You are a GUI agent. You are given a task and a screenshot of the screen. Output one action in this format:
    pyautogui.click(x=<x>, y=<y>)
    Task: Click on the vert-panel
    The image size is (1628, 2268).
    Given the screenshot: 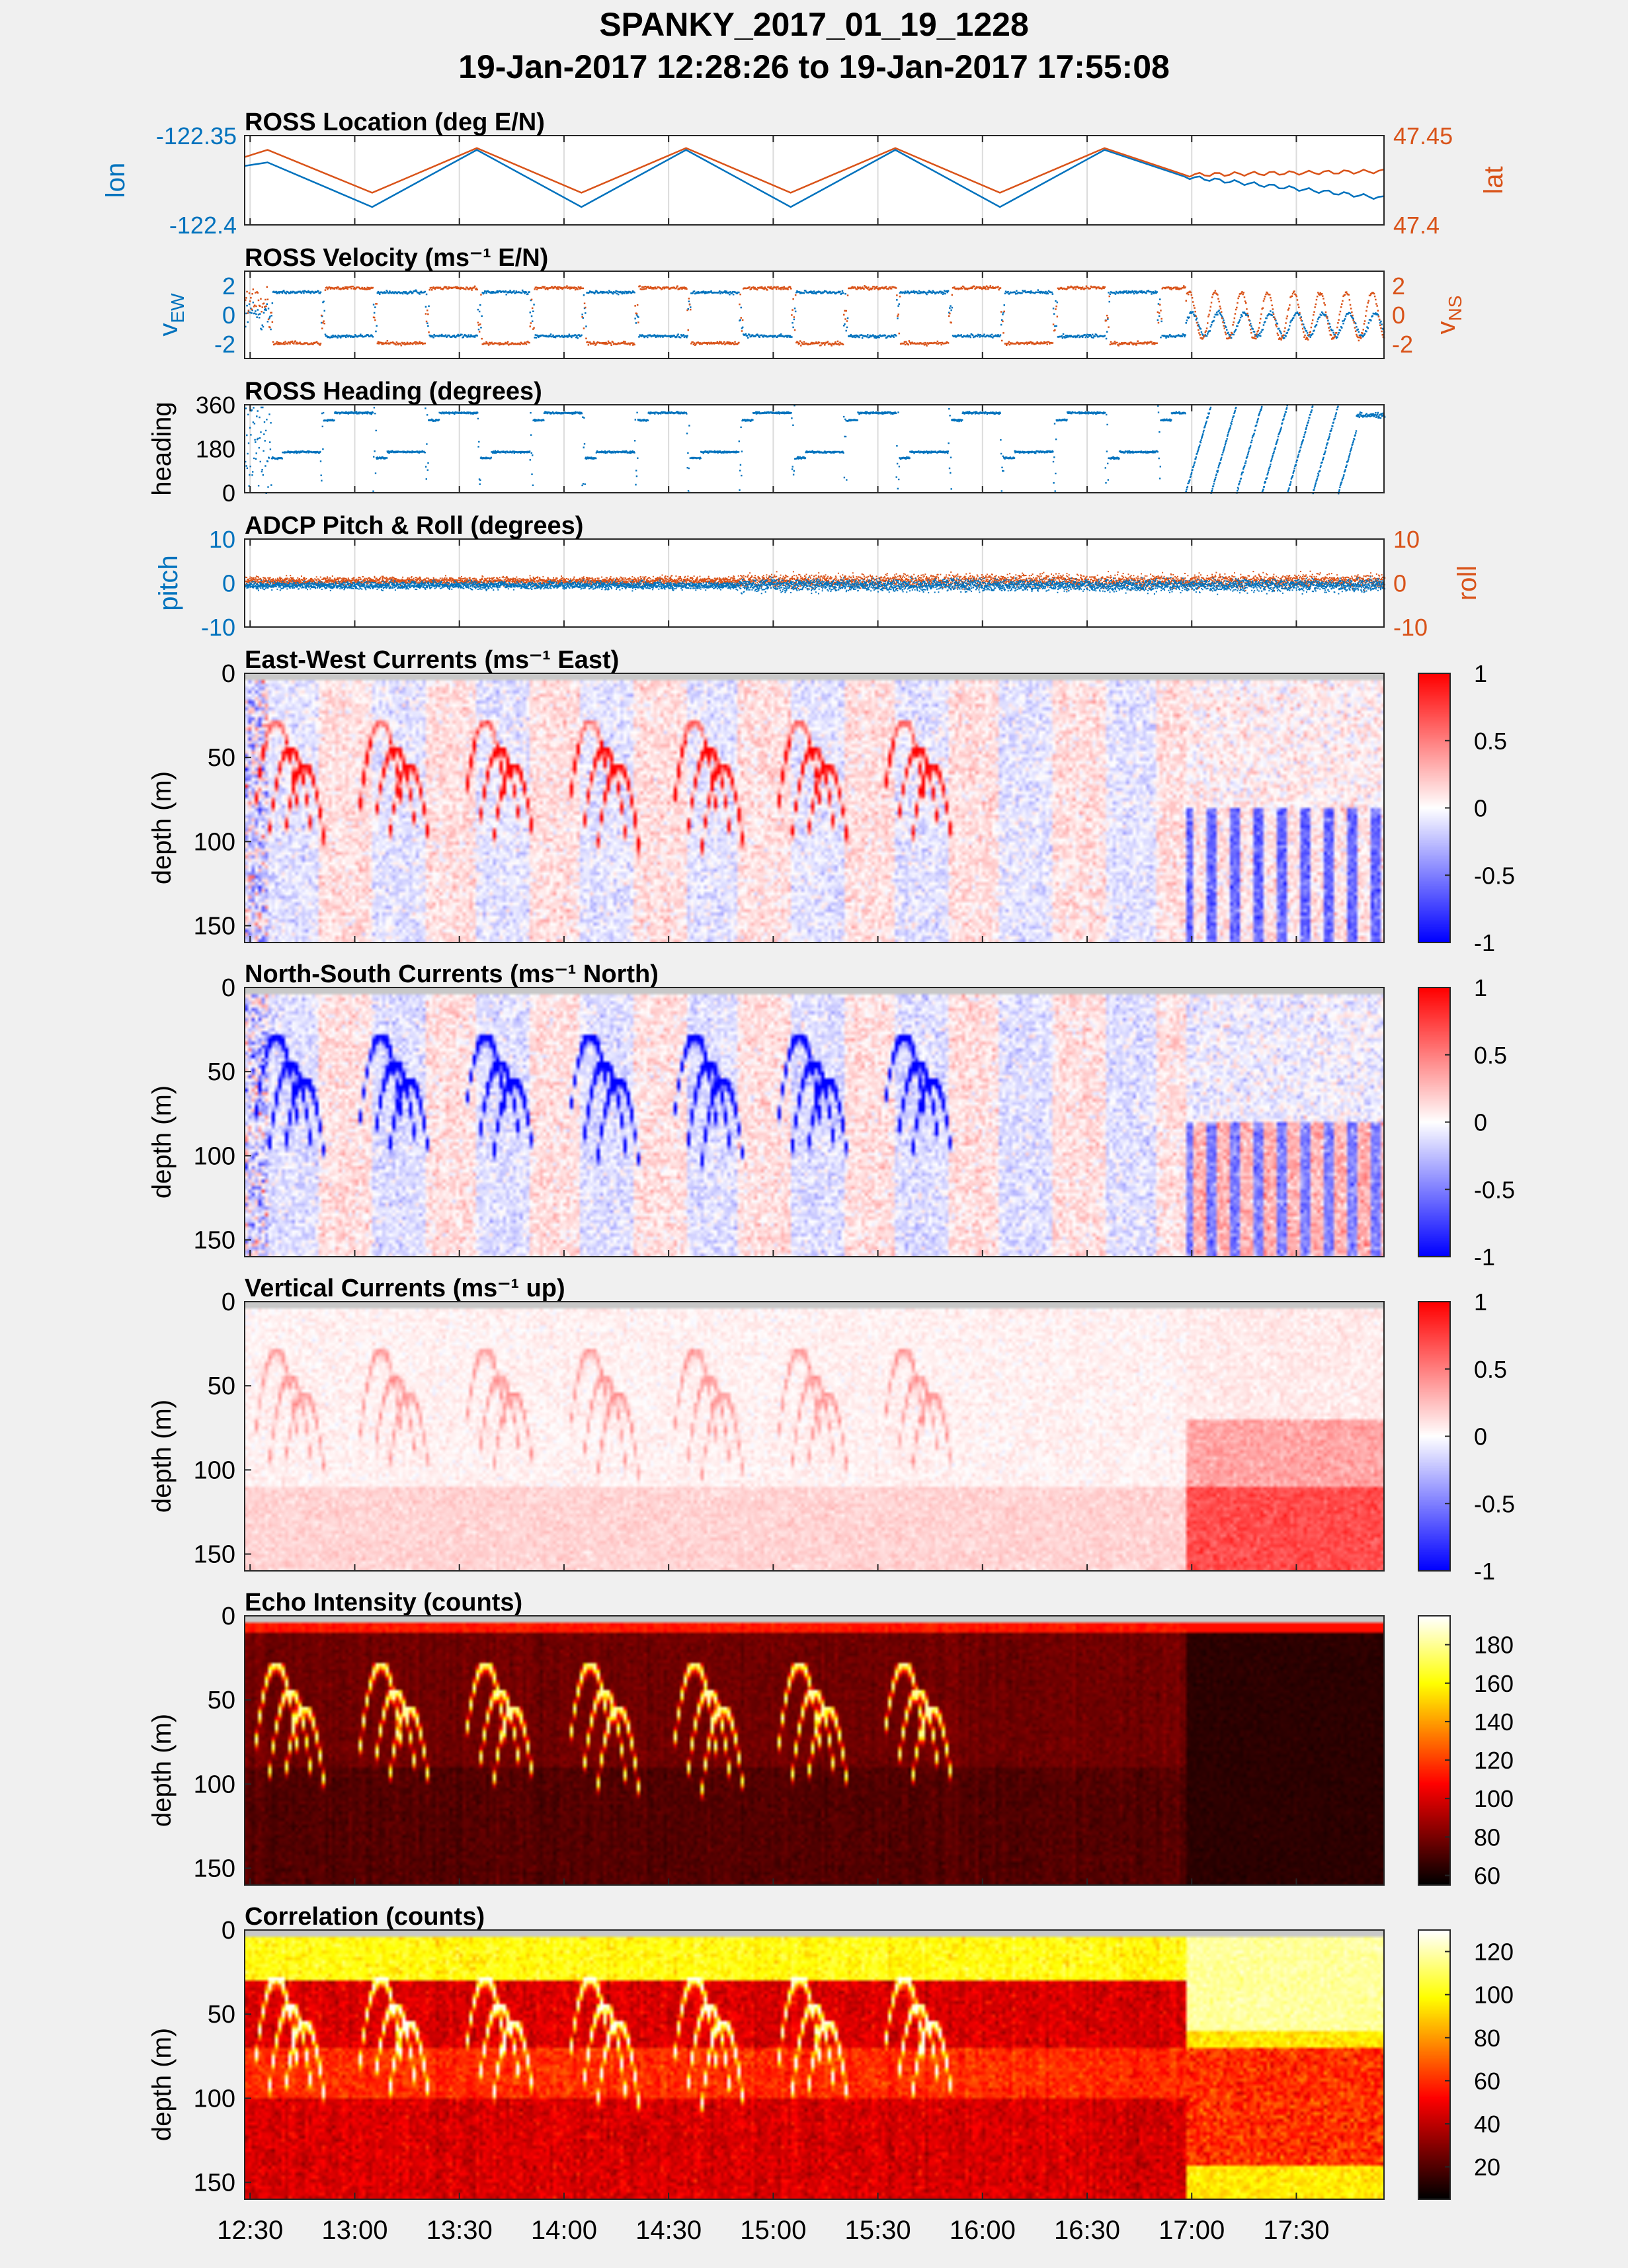 What is the action you would take?
    pyautogui.click(x=814, y=1436)
    